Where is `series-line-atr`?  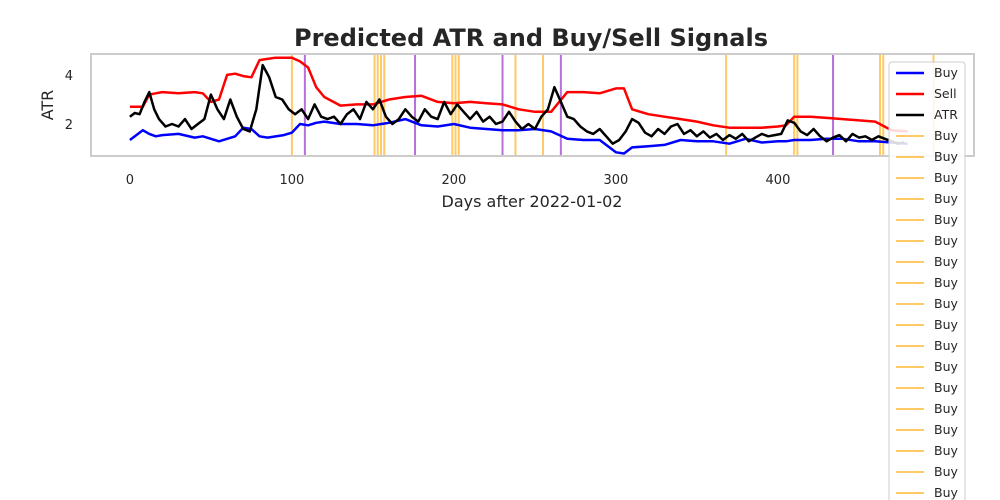
series-line-atr is located at coordinates (517, 104).